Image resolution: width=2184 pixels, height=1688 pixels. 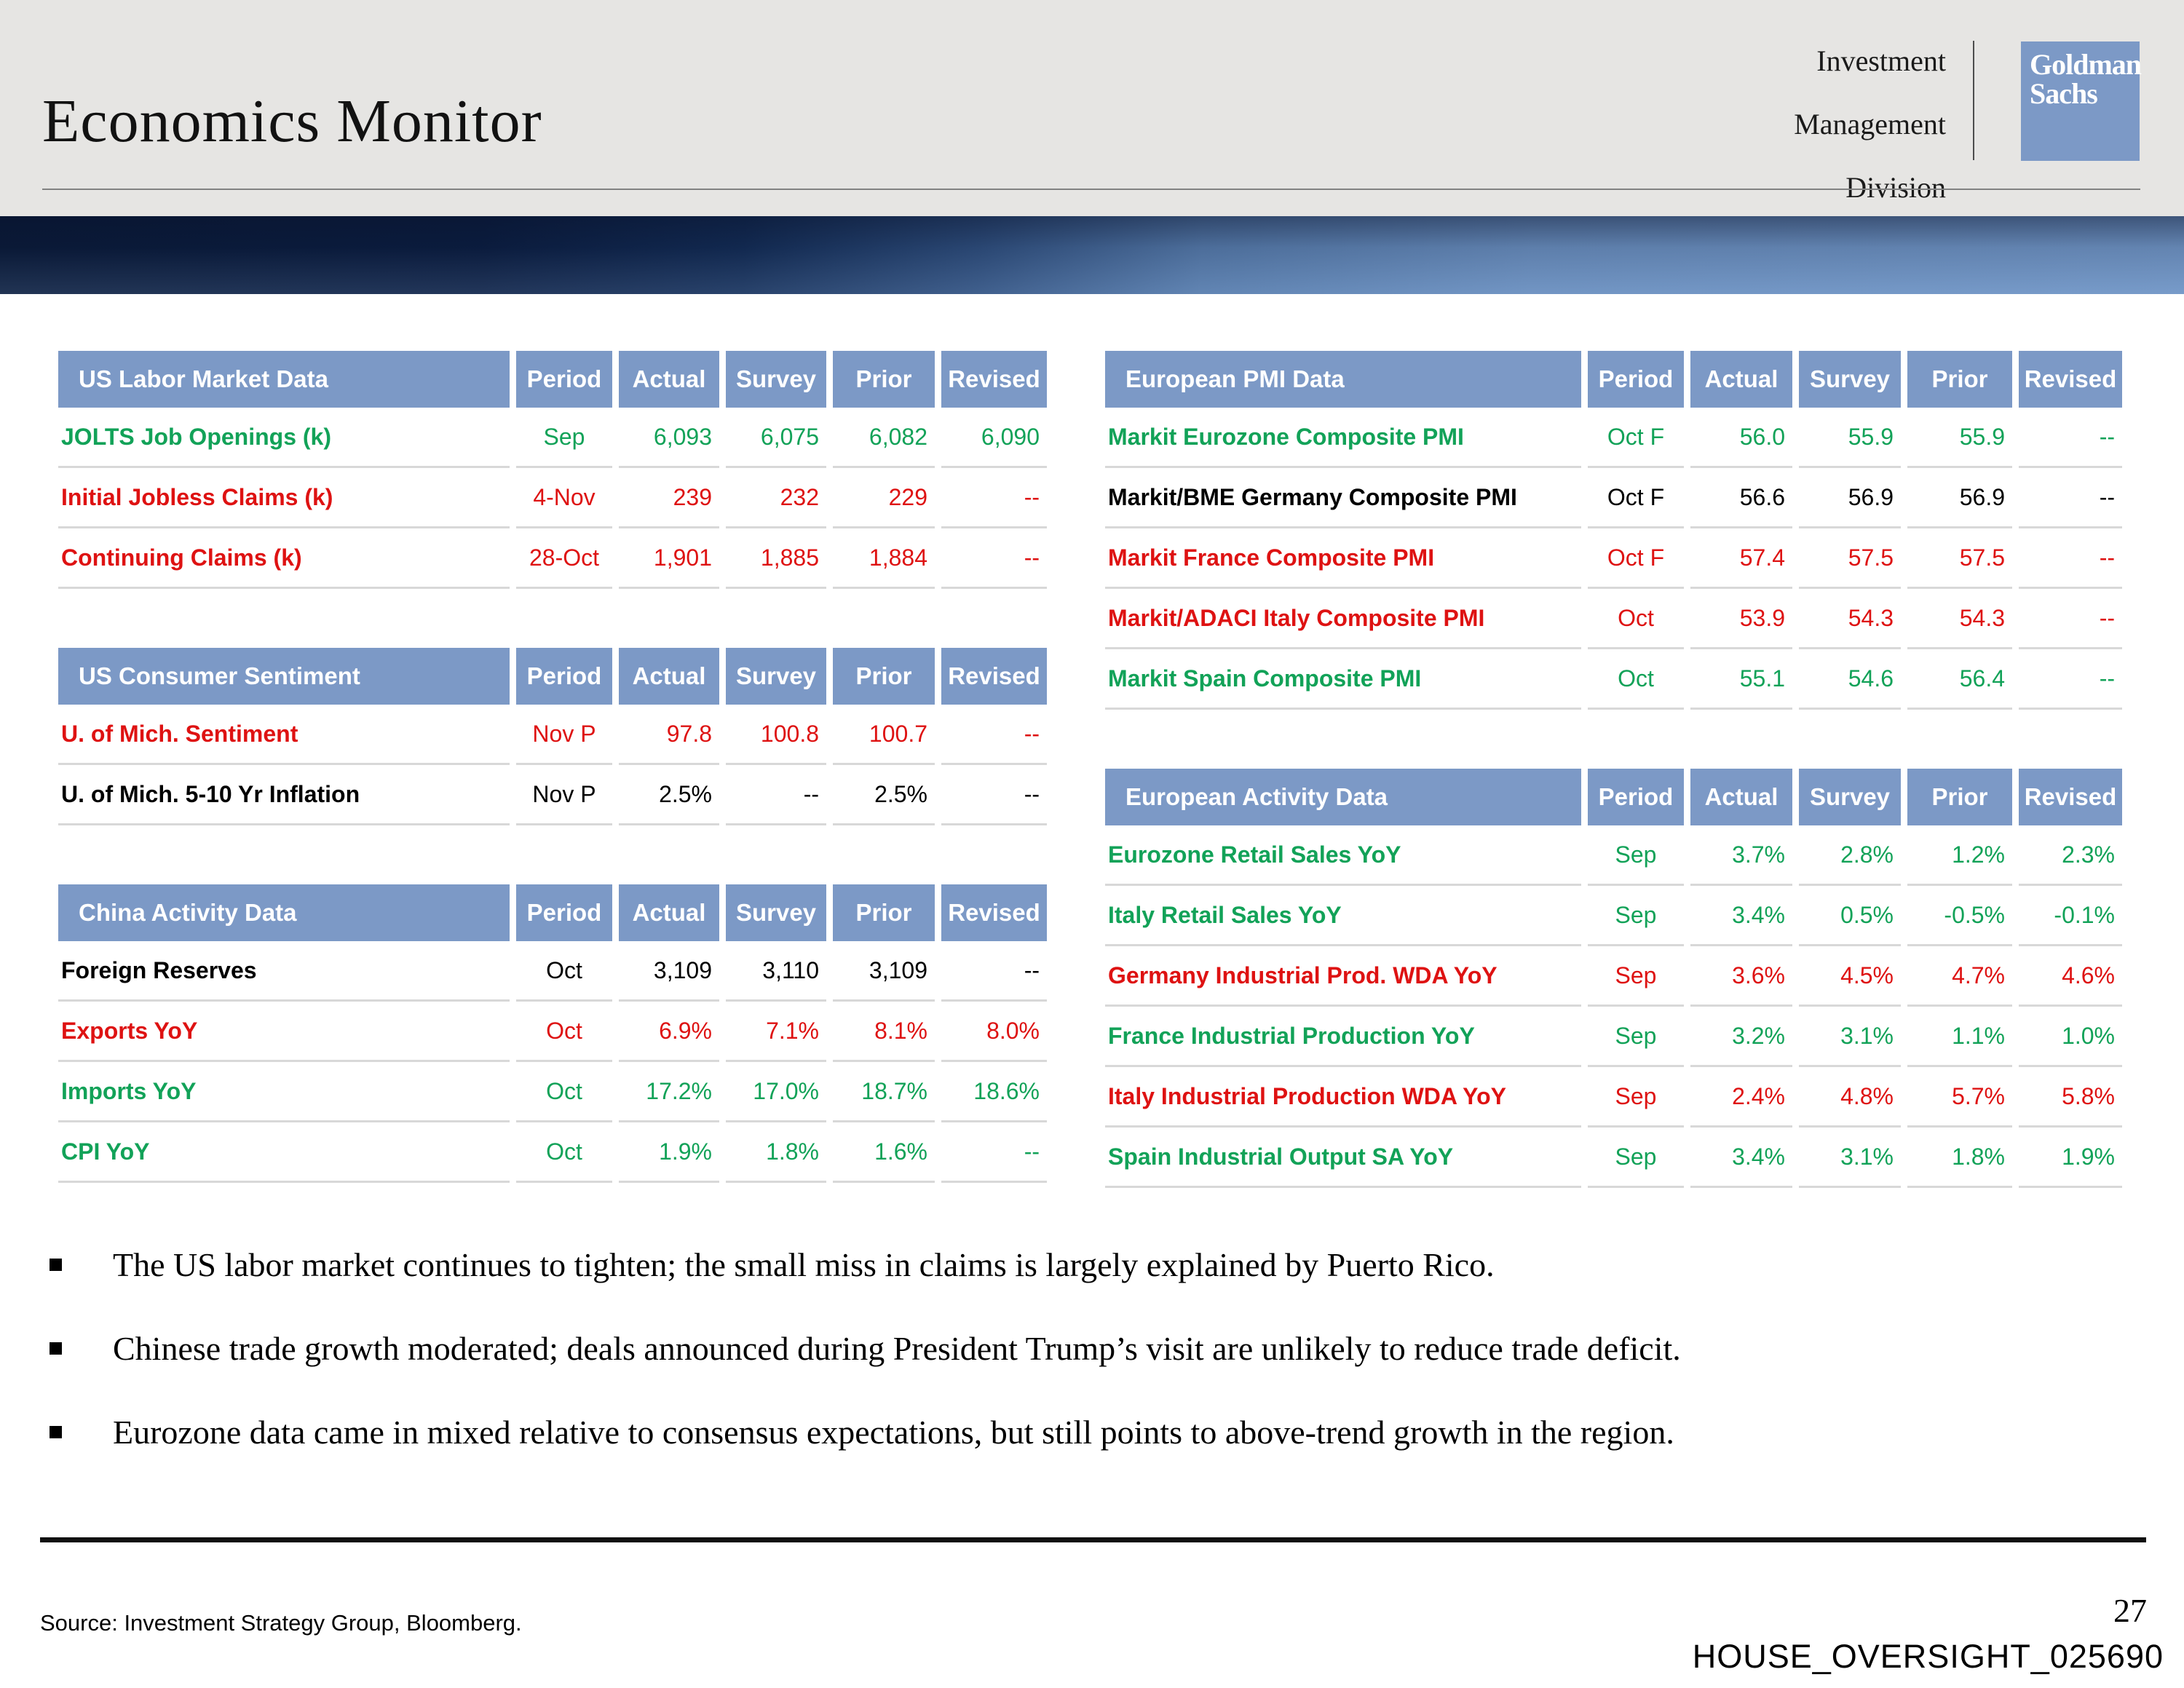 What do you see at coordinates (2070, 855) in the screenshot?
I see `cell-revised: 2.3%` at bounding box center [2070, 855].